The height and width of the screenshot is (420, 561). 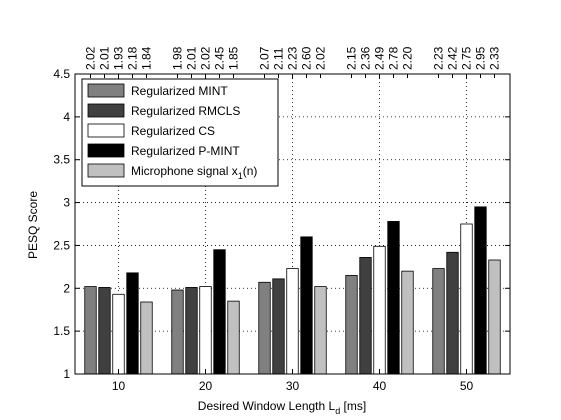 I want to click on legend-label: Regularized P-MINT, so click(x=185, y=151).